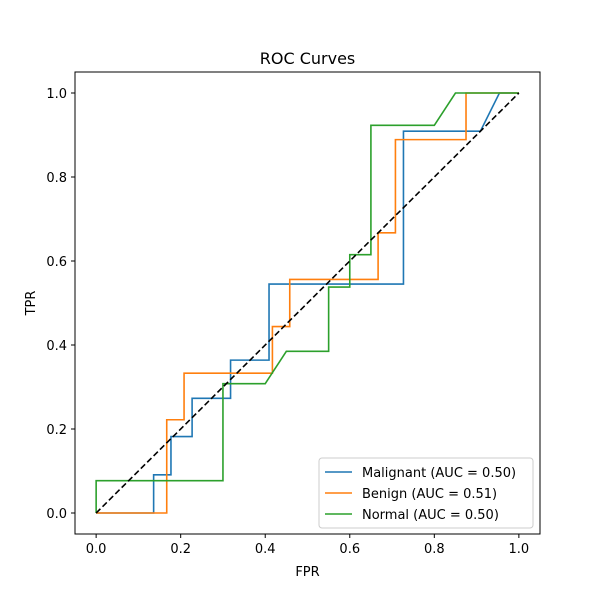 The height and width of the screenshot is (604, 600). What do you see at coordinates (56, 262) in the screenshot?
I see `y-tick-label: 0.6` at bounding box center [56, 262].